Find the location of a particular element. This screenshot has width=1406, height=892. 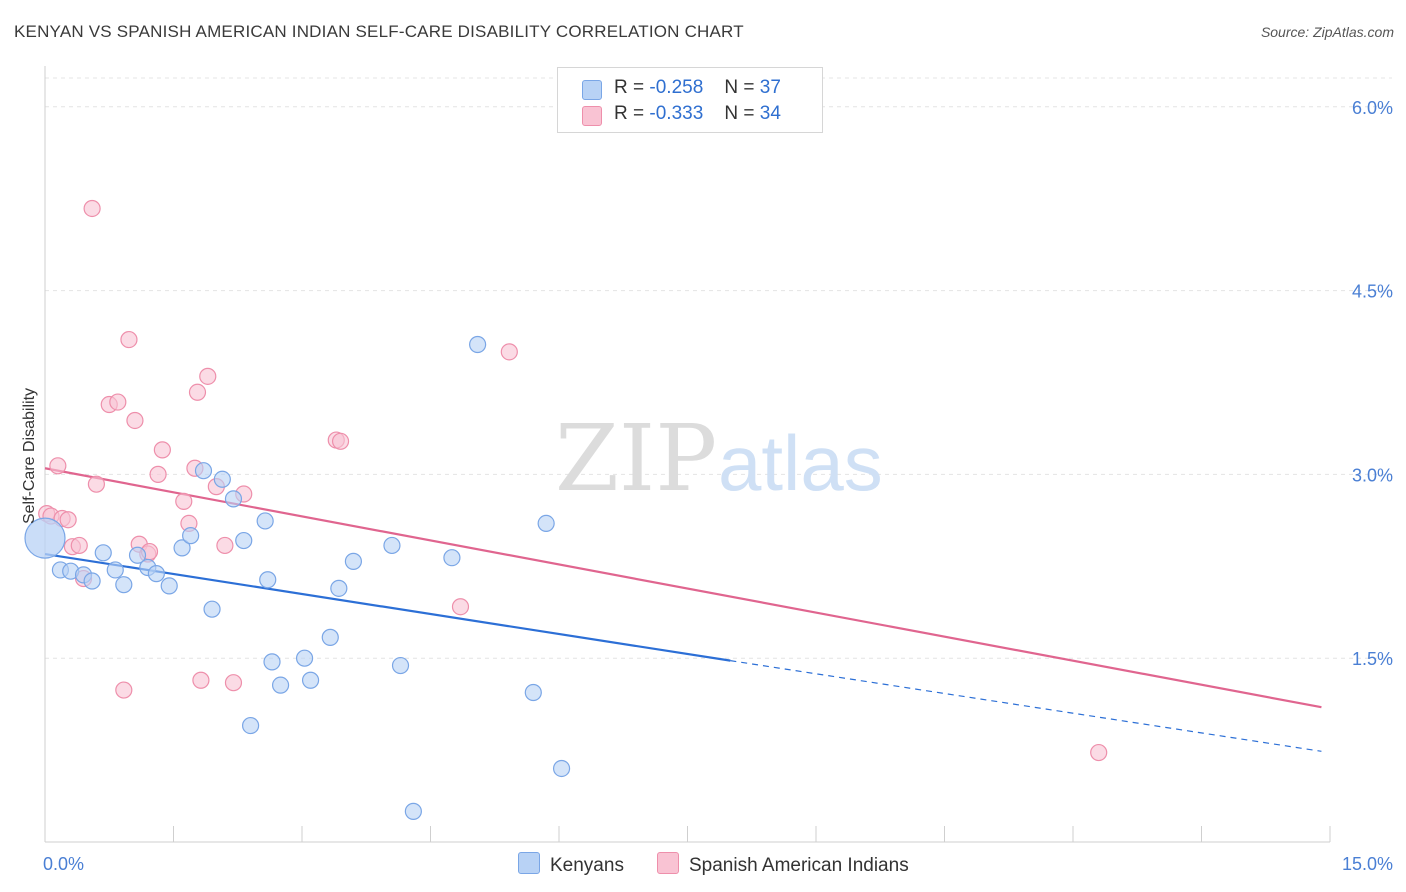

bottom-legend-kenyans: Kenyans is located at coordinates (571, 864).